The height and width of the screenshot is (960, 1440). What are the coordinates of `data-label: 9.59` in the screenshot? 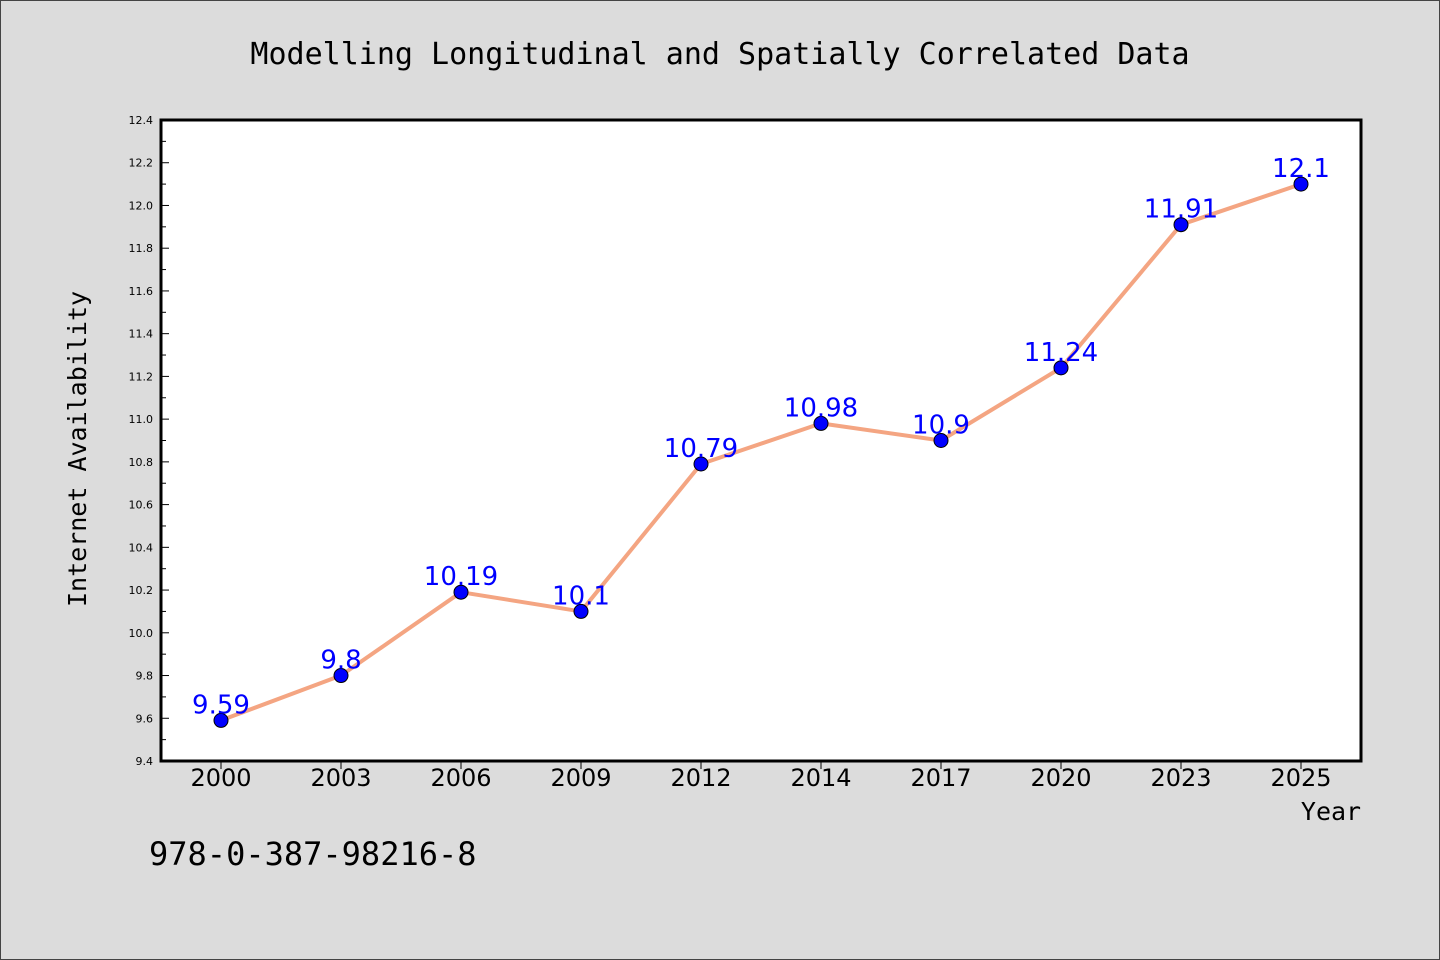 It's located at (221, 705).